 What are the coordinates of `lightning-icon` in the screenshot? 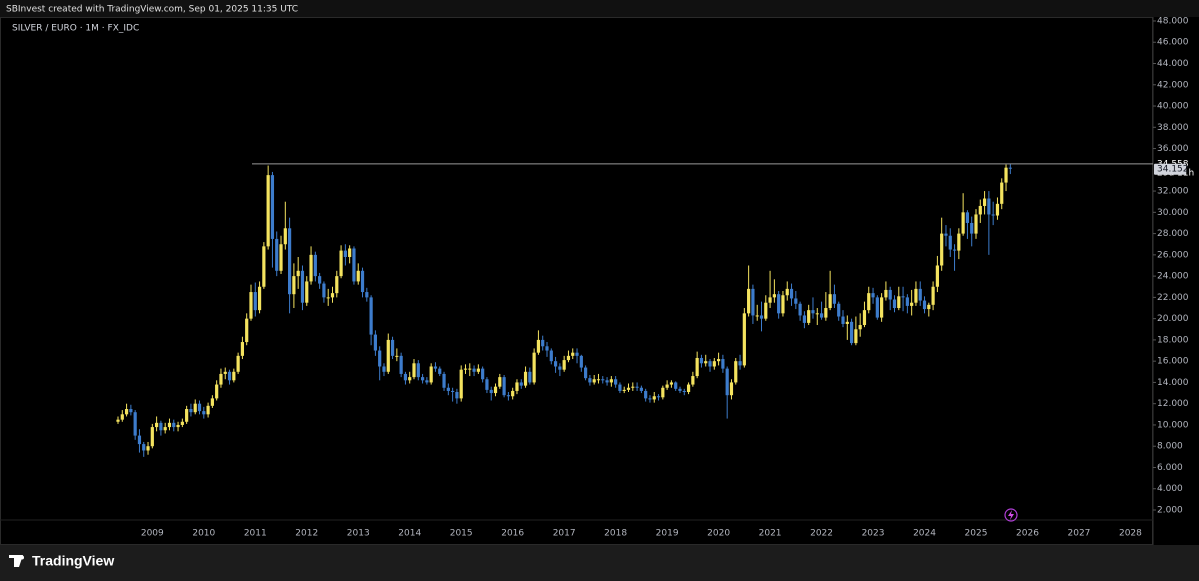 It's located at (1011, 515).